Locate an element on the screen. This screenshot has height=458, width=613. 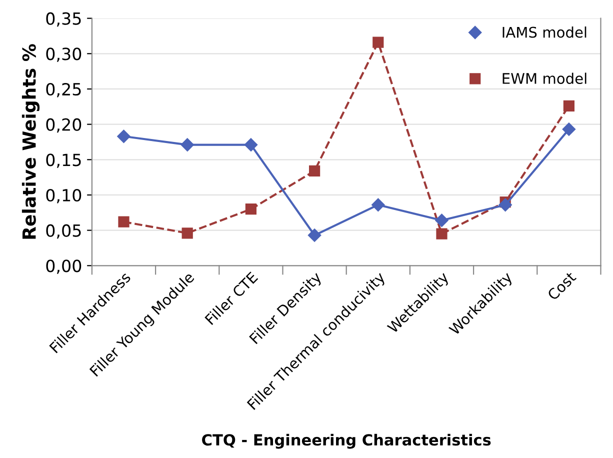
y-tick-label: 0,30 is located at coordinates (64, 55).